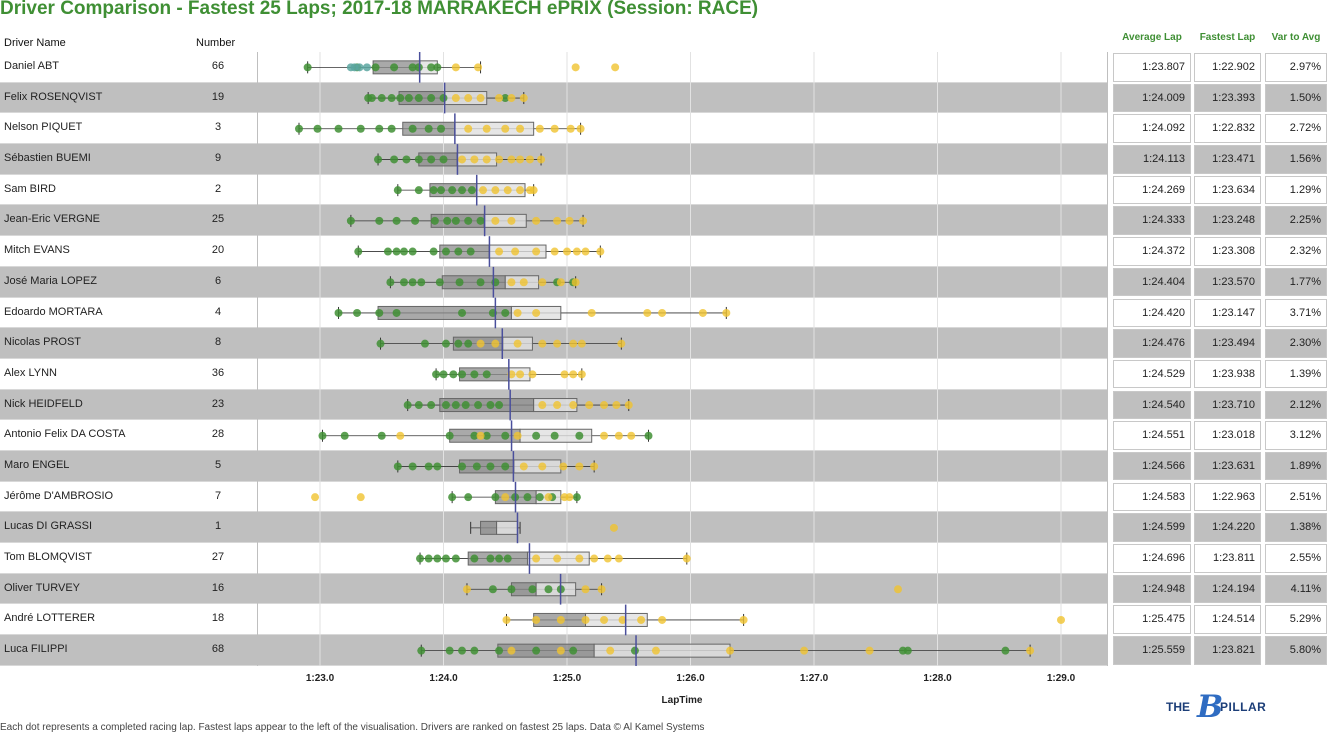 This screenshot has width=1332, height=739. Describe the element at coordinates (1227, 435) in the screenshot. I see `fastest-lap-cell: 1:23.018` at that location.